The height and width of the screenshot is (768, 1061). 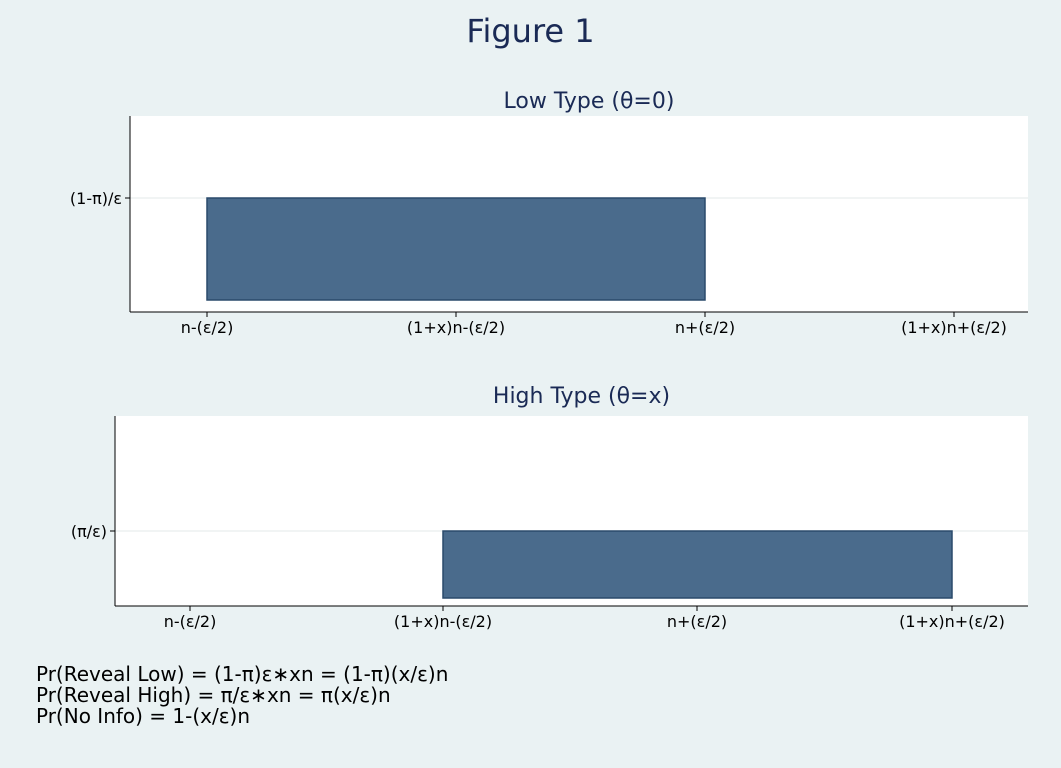 I want to click on bar-low, so click(x=456, y=249).